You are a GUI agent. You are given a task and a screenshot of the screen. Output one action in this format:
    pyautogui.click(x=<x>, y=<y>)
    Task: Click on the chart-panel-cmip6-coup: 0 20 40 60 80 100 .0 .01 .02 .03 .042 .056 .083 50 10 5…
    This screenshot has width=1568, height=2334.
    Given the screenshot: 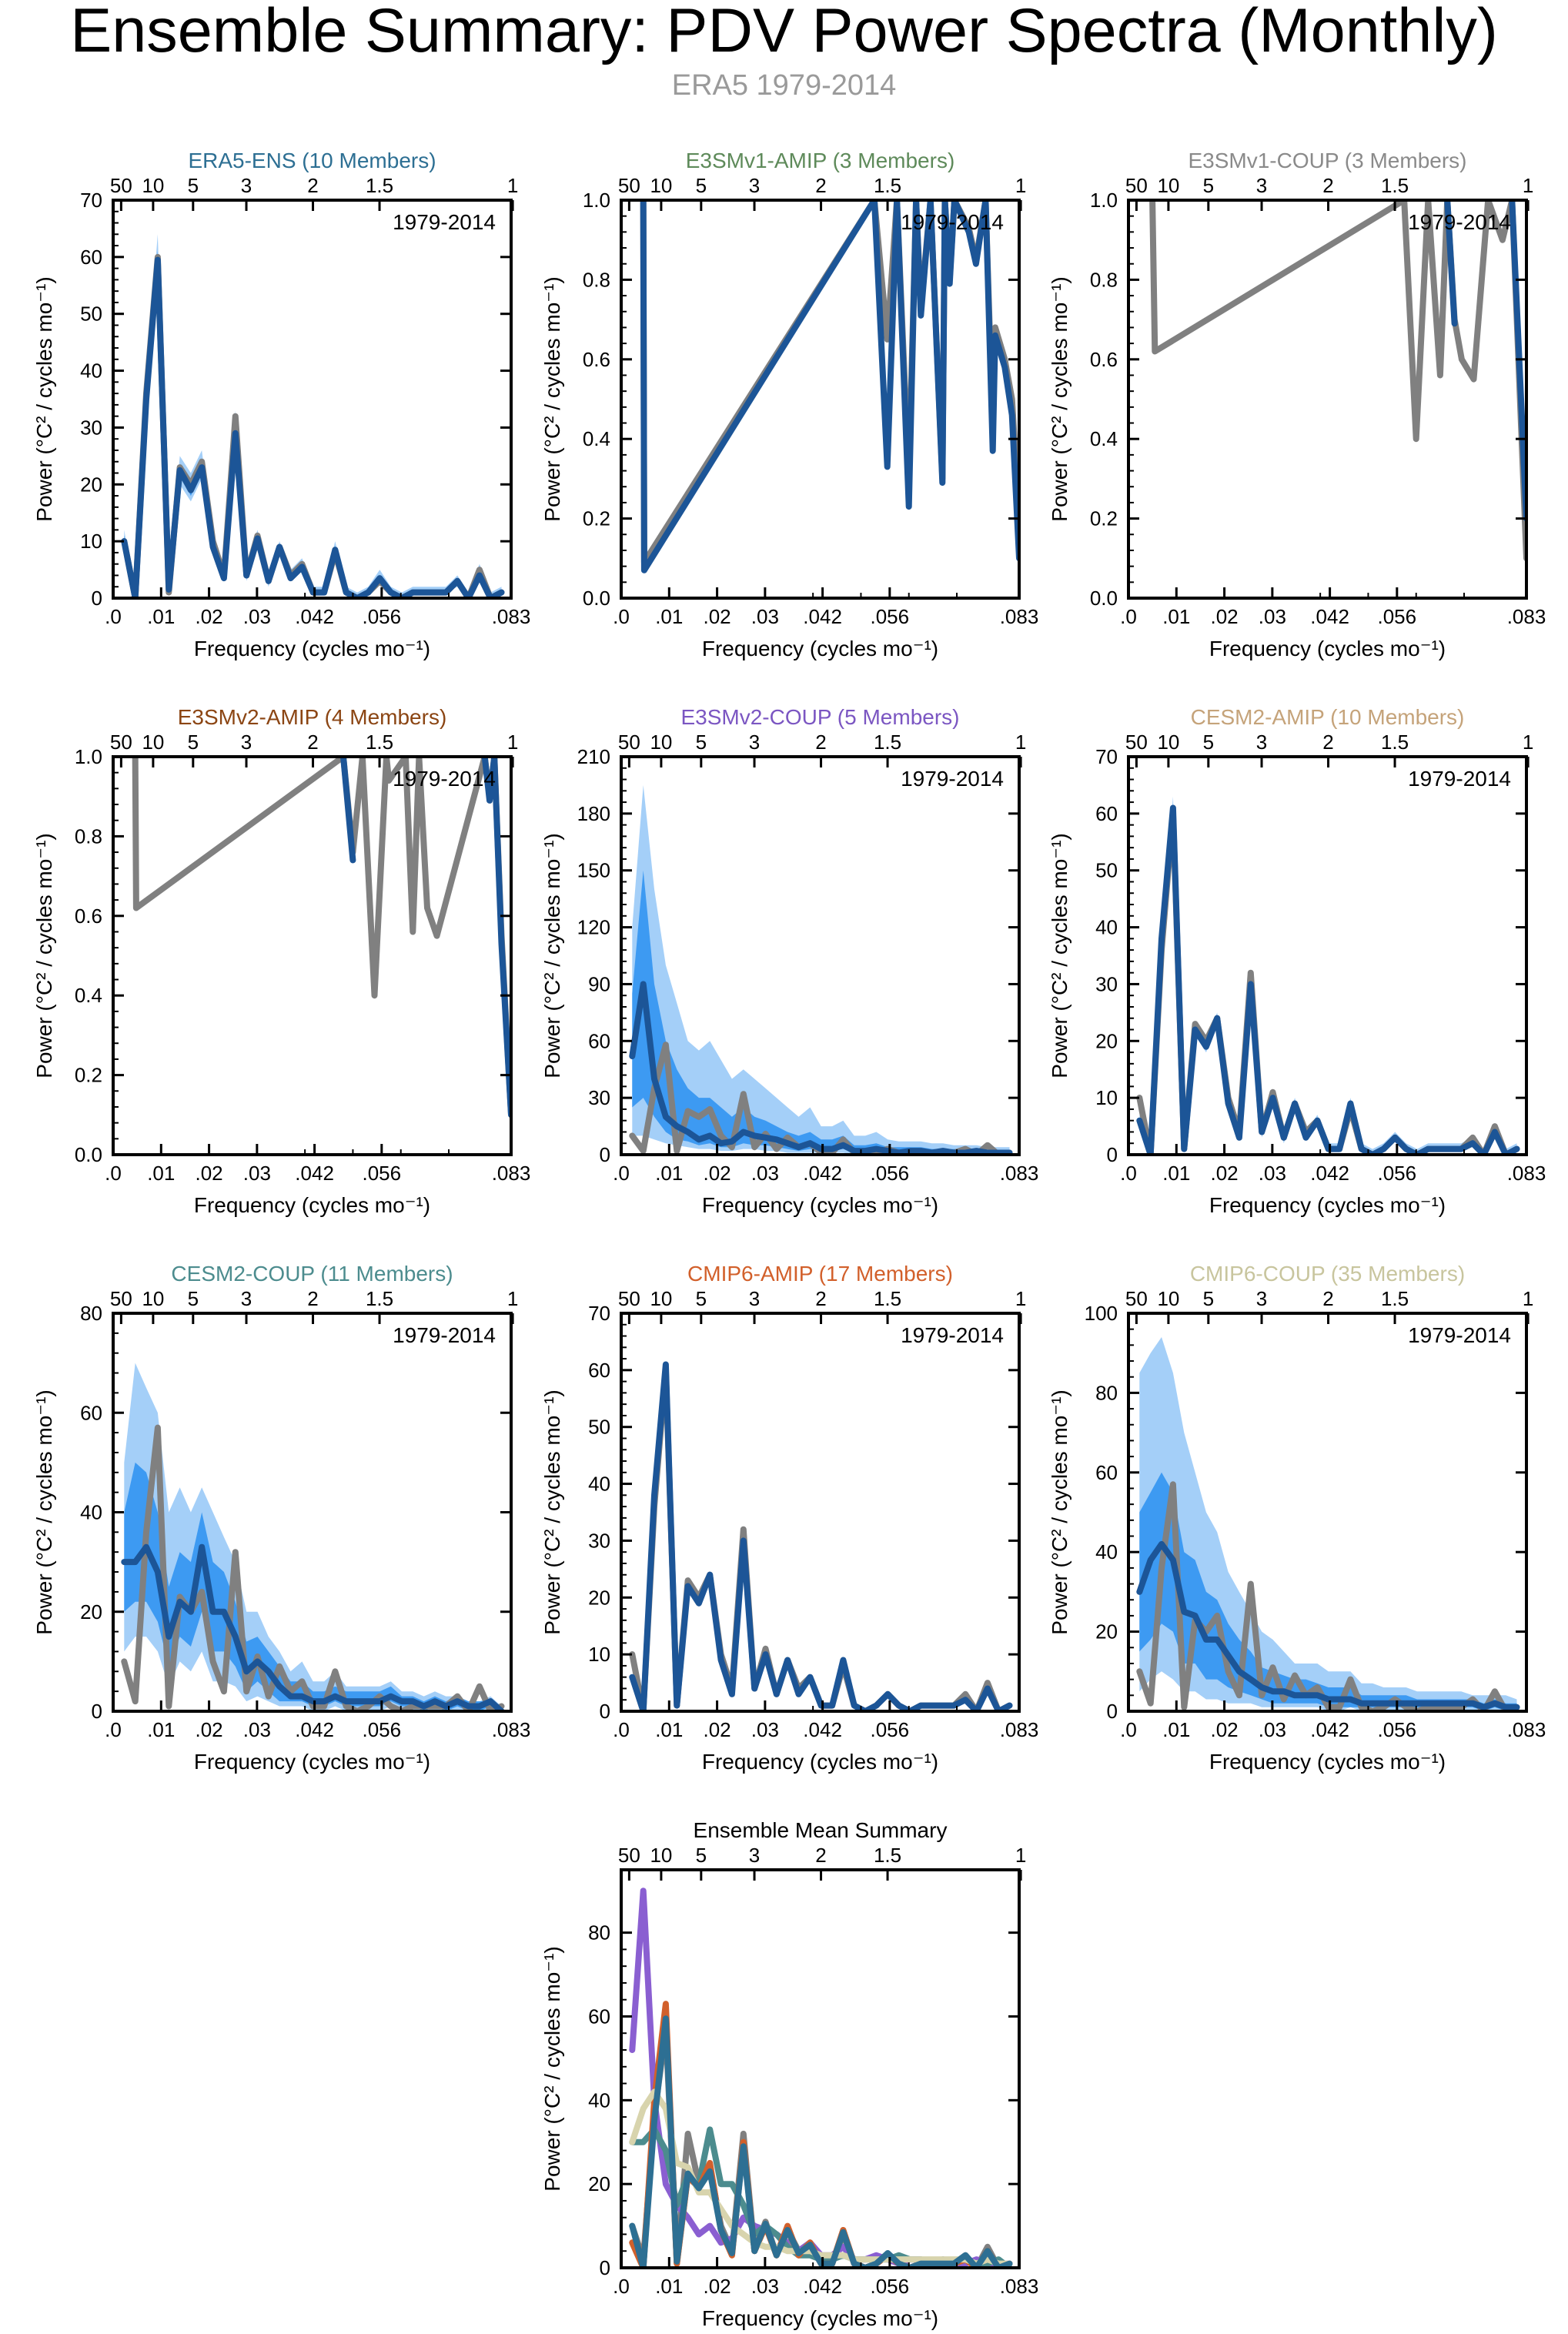 What is the action you would take?
    pyautogui.click(x=1297, y=1518)
    